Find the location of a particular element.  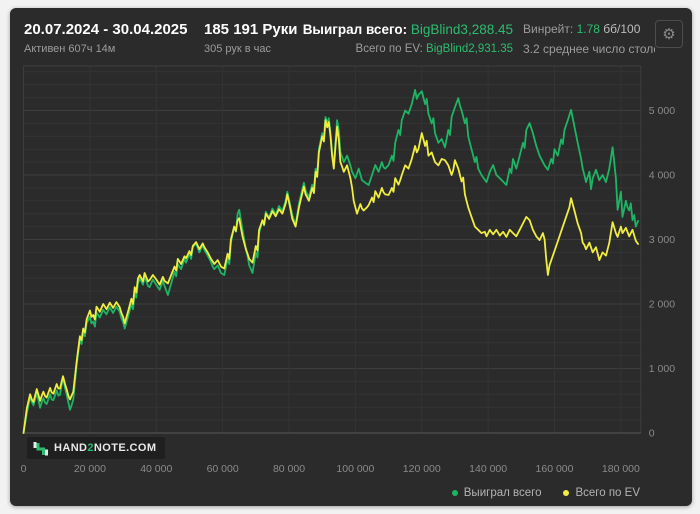

y-axis-label: 4 000 is located at coordinates (662, 176).